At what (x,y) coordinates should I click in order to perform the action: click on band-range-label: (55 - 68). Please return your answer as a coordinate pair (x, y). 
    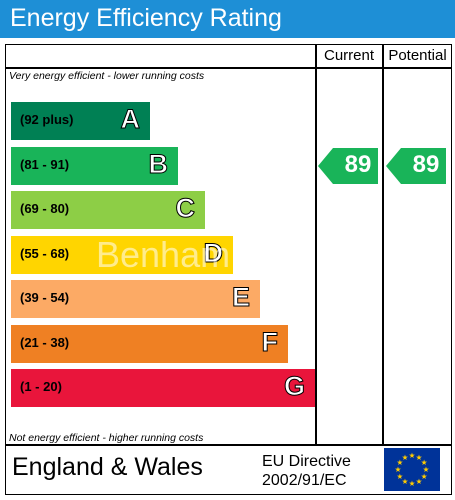
    Looking at the image, I should click on (45, 253).